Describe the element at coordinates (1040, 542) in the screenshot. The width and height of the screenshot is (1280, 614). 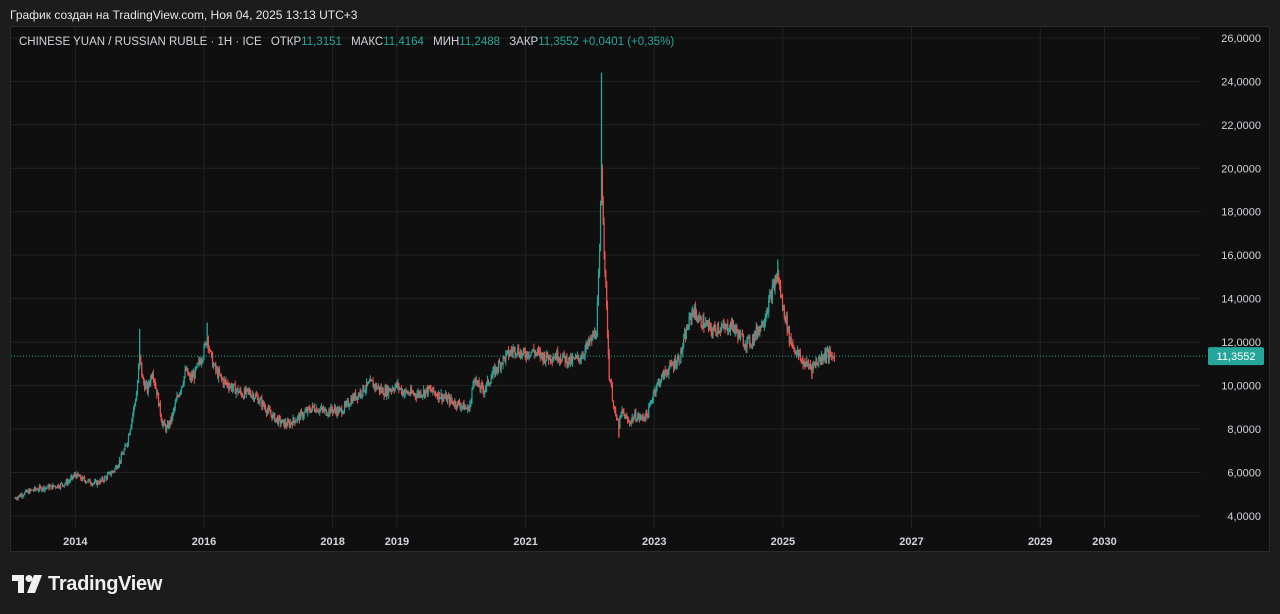
I see `x-tick-label: 2029` at that location.